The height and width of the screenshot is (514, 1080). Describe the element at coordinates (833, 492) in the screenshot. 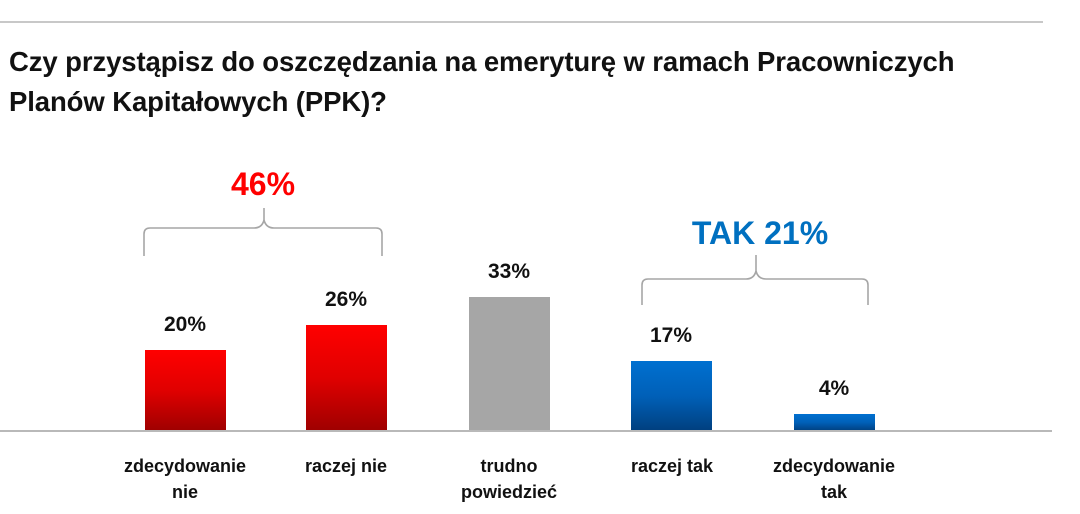

I see `category-label-line2: tak` at that location.